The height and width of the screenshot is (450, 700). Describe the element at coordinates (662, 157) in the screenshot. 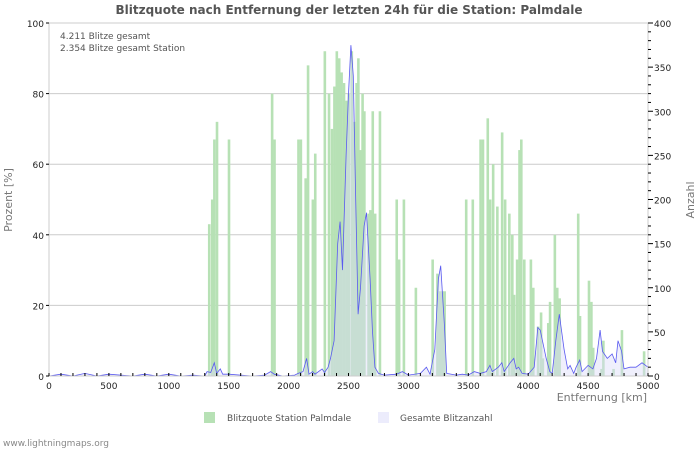

I see `y-right-tick-label: 250` at that location.